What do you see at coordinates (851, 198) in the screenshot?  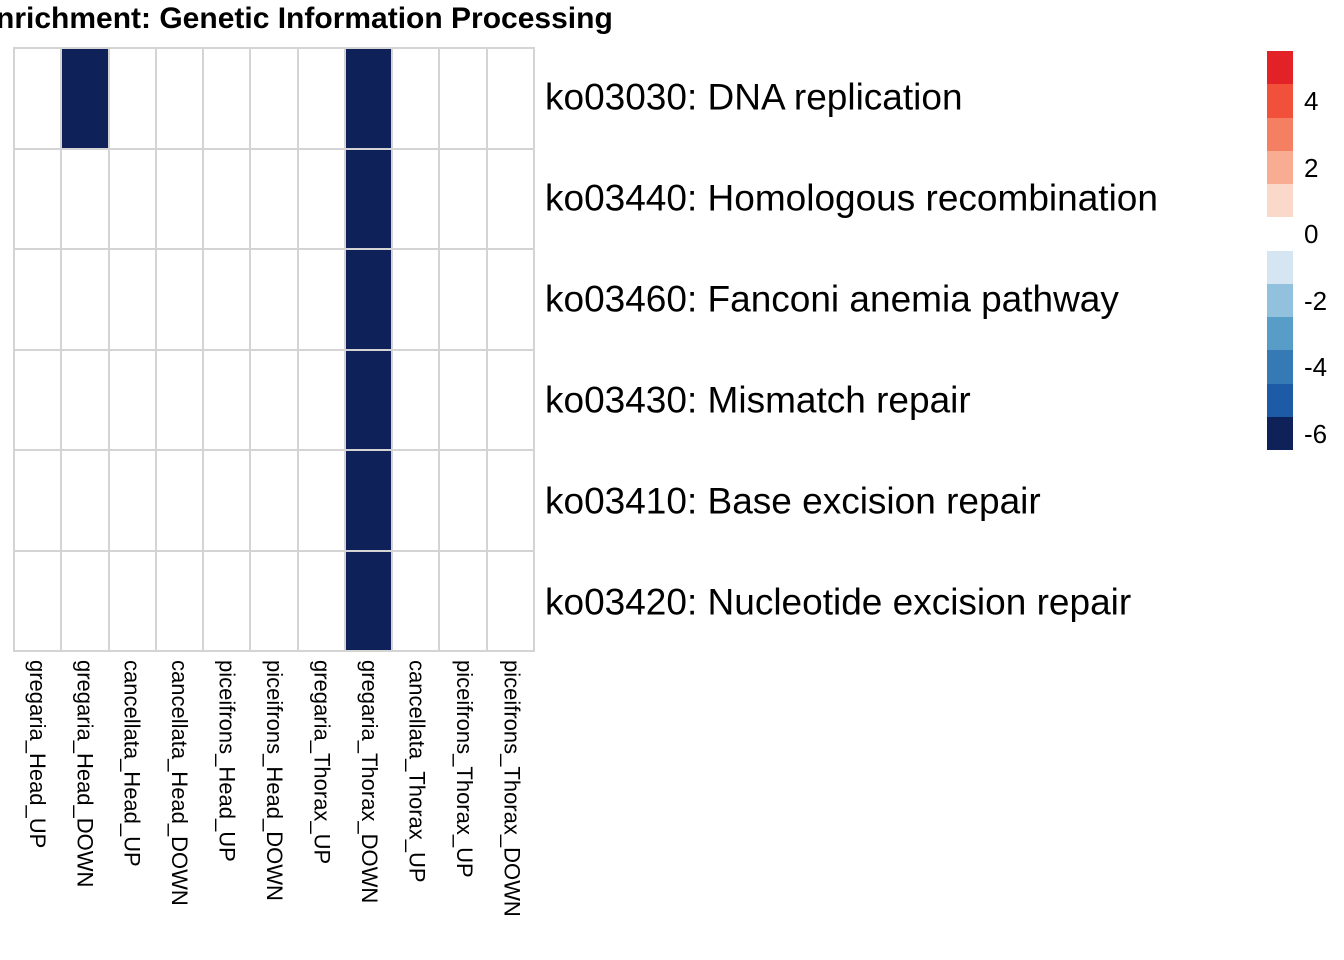 I see `row-label: ko03440: Homologous recombination` at bounding box center [851, 198].